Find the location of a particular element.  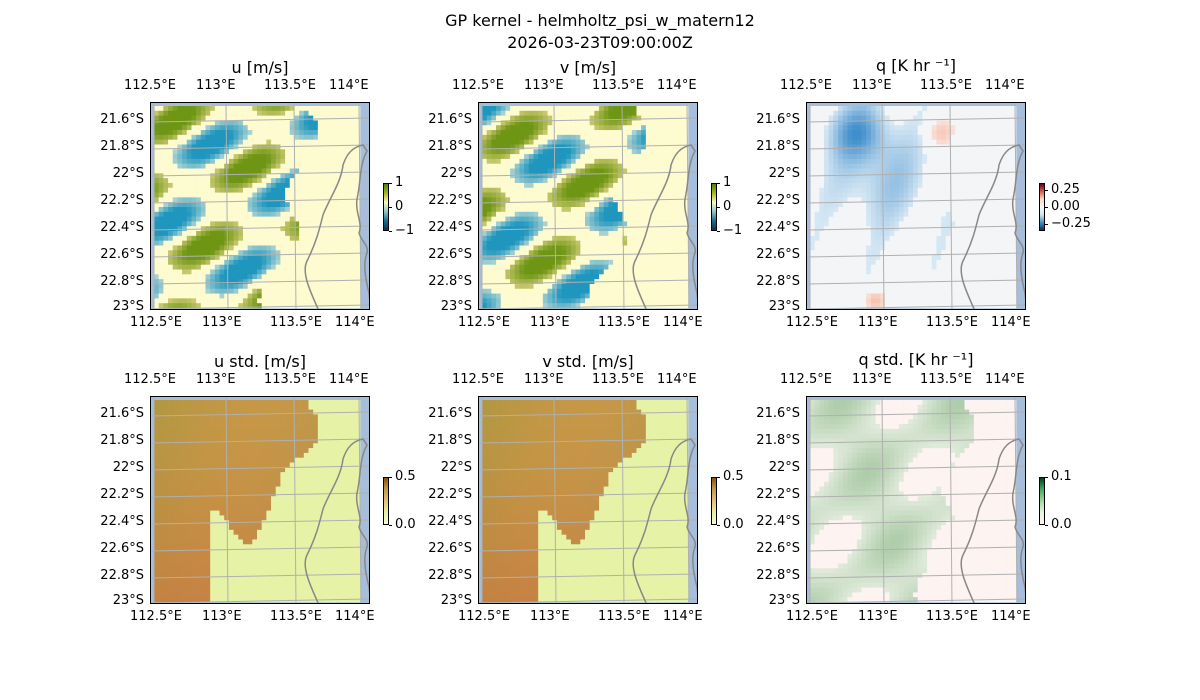

colorbar-tick-label: 0.5 is located at coordinates (733, 476).